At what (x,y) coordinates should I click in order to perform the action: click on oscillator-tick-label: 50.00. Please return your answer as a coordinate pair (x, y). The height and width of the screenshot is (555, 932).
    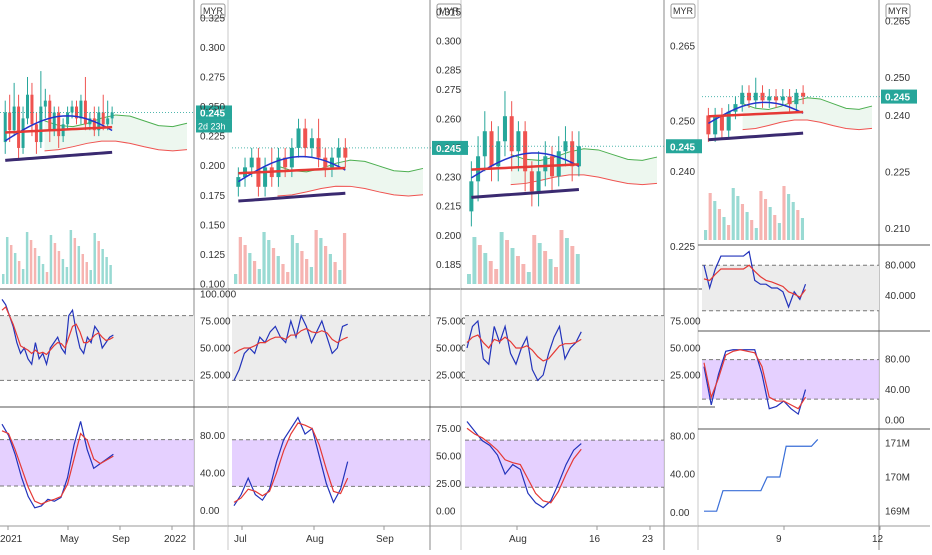
    Looking at the image, I should click on (448, 457).